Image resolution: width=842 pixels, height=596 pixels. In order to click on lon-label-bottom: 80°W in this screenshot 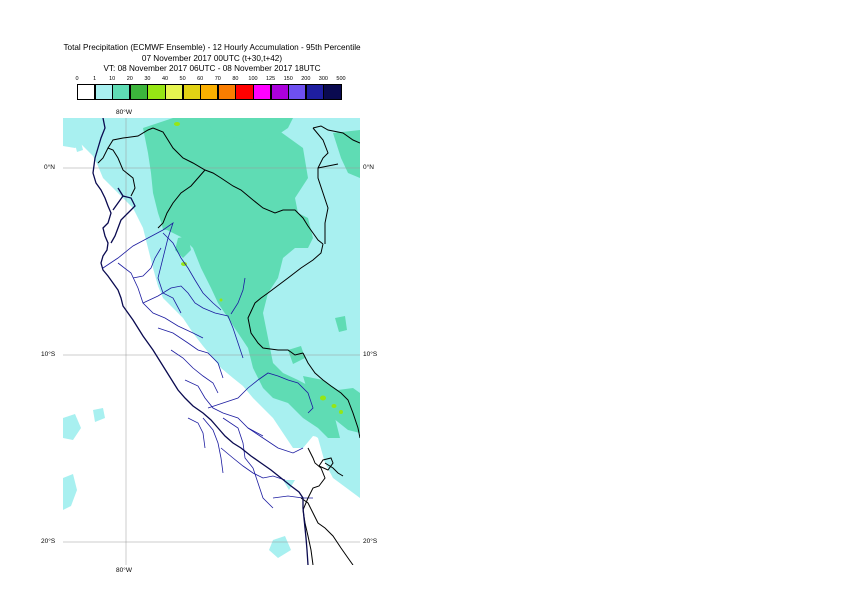, I will do `click(124, 570)`.